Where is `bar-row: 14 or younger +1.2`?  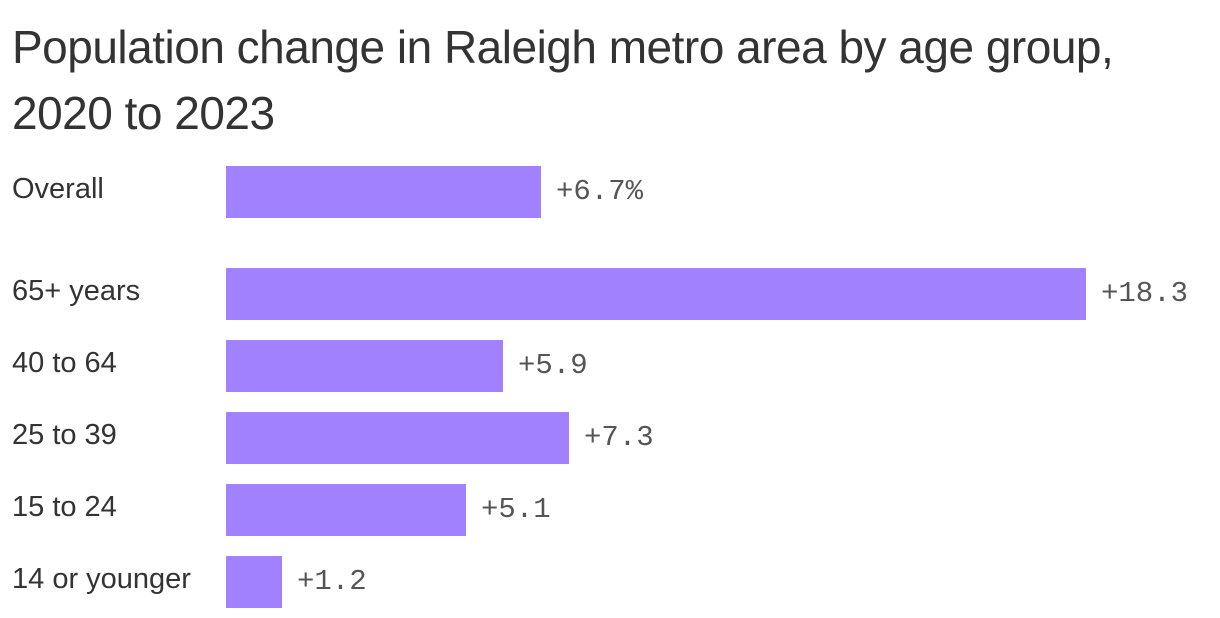
bar-row: 14 or younger +1.2 is located at coordinates (610, 582).